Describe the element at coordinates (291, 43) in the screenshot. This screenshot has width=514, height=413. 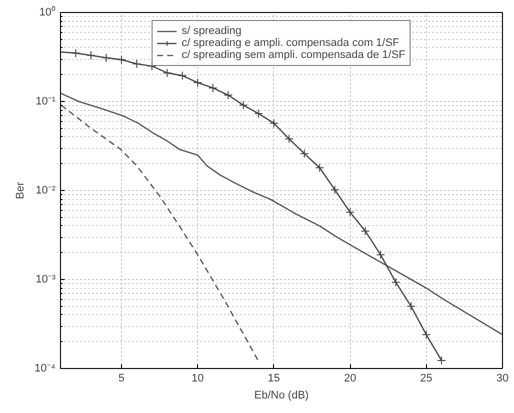
I see `legend-label: c/ spreading e ampli. compensada com 1/SF` at that location.